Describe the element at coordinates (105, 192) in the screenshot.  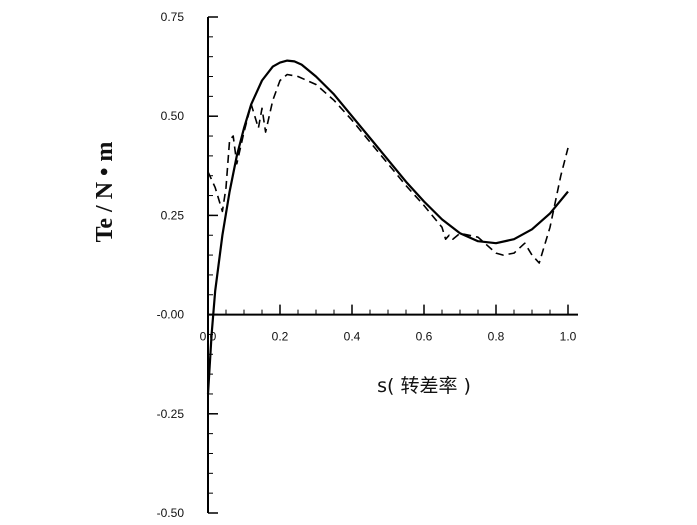
I see `y-axis-label: Te / N • m` at that location.